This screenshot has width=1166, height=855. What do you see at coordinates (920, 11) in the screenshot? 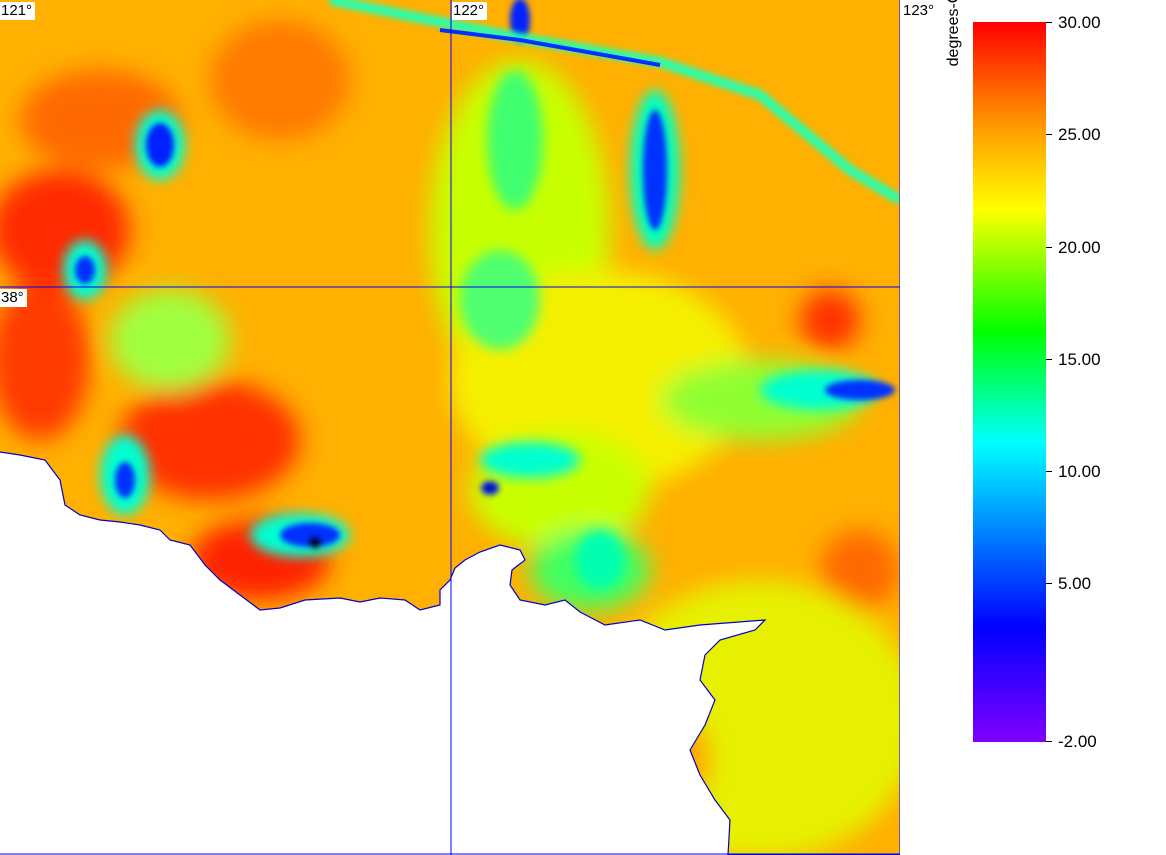
I see `longitude-label-123: 123°` at bounding box center [920, 11].